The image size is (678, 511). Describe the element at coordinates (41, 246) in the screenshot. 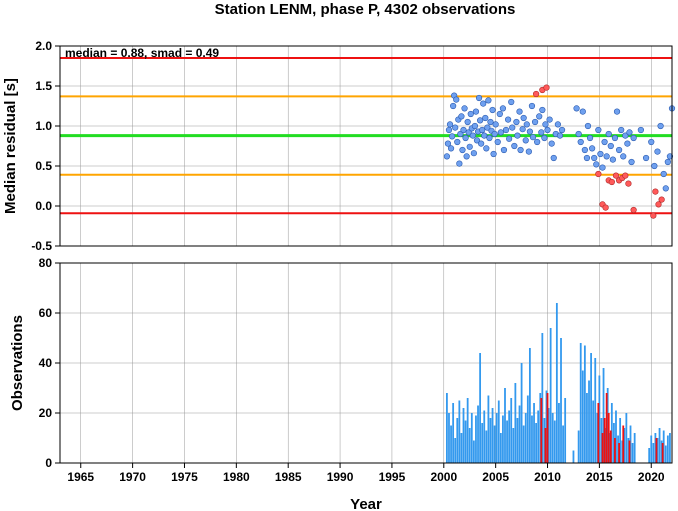

I see `y-tick-label: -0.5` at that location.